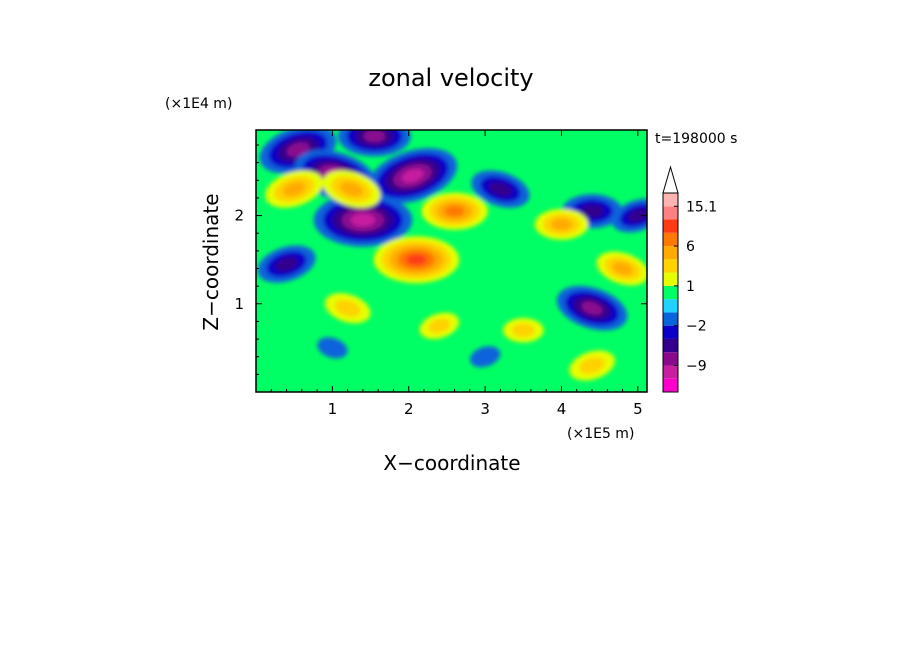 The height and width of the screenshot is (654, 904). What do you see at coordinates (485, 409) in the screenshot?
I see `x-tick-label: 3` at bounding box center [485, 409].